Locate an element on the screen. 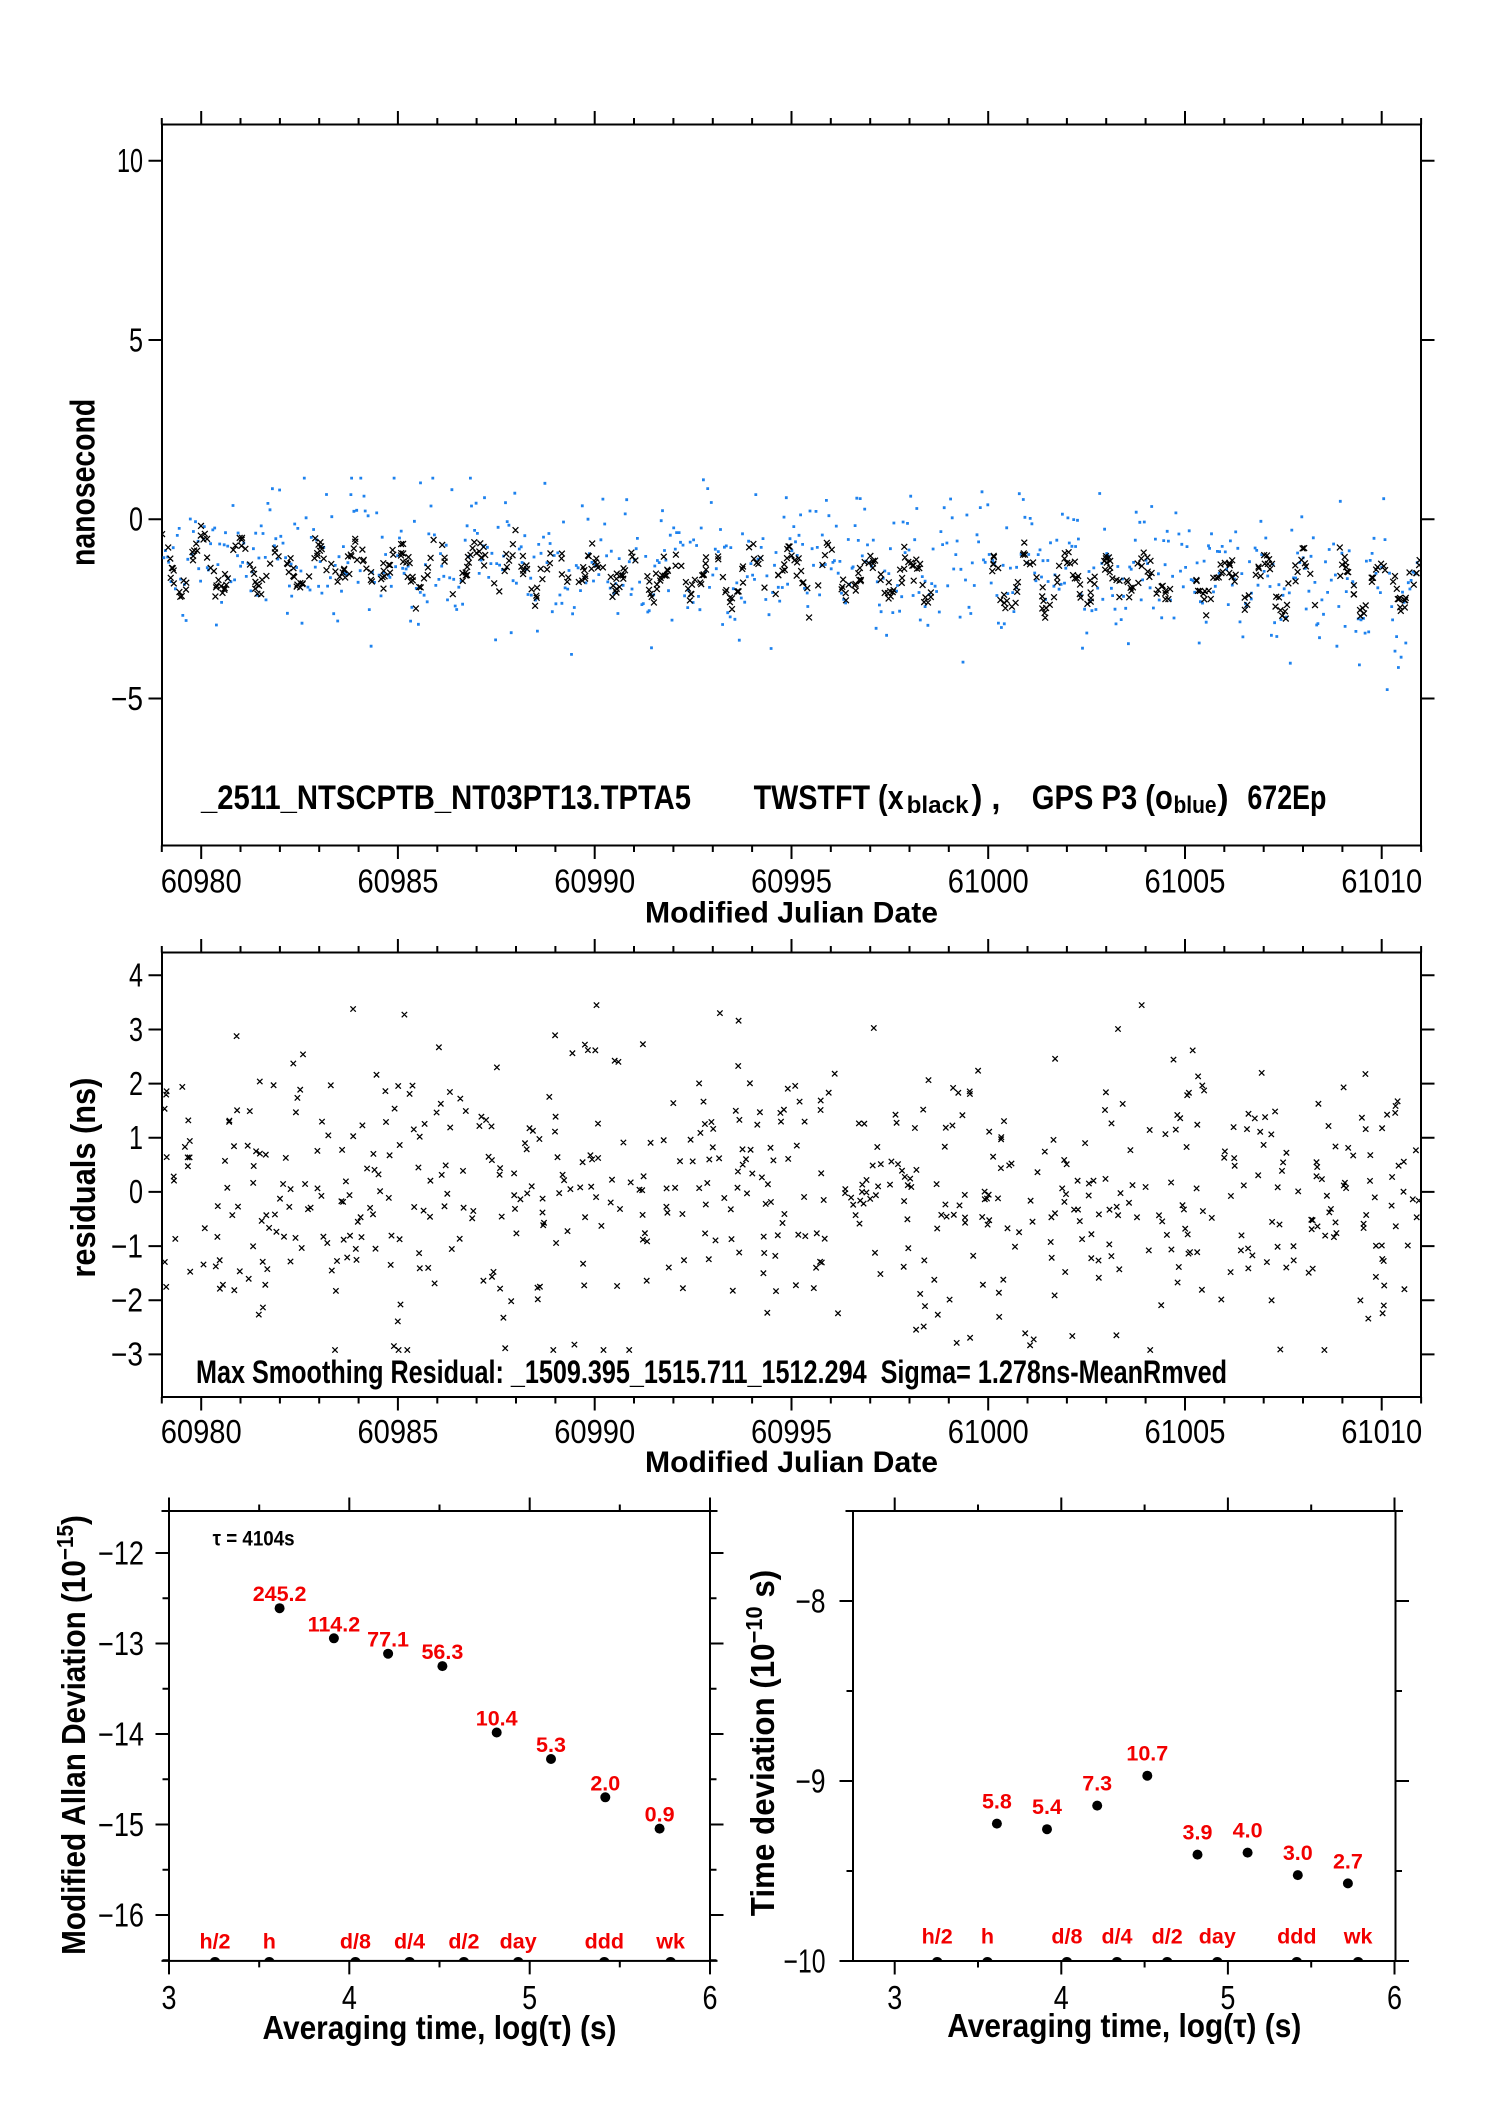 Image resolution: width=1488 pixels, height=2110 pixels. svg-text: −14 is located at coordinates (121, 1733).